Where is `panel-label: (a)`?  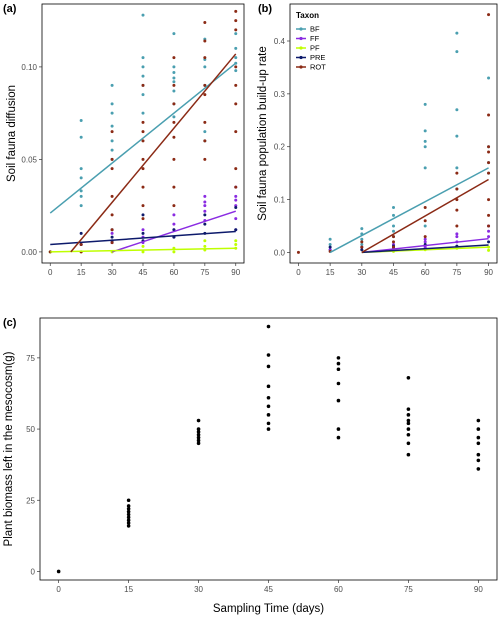 panel-label: (a) is located at coordinates (10, 9).